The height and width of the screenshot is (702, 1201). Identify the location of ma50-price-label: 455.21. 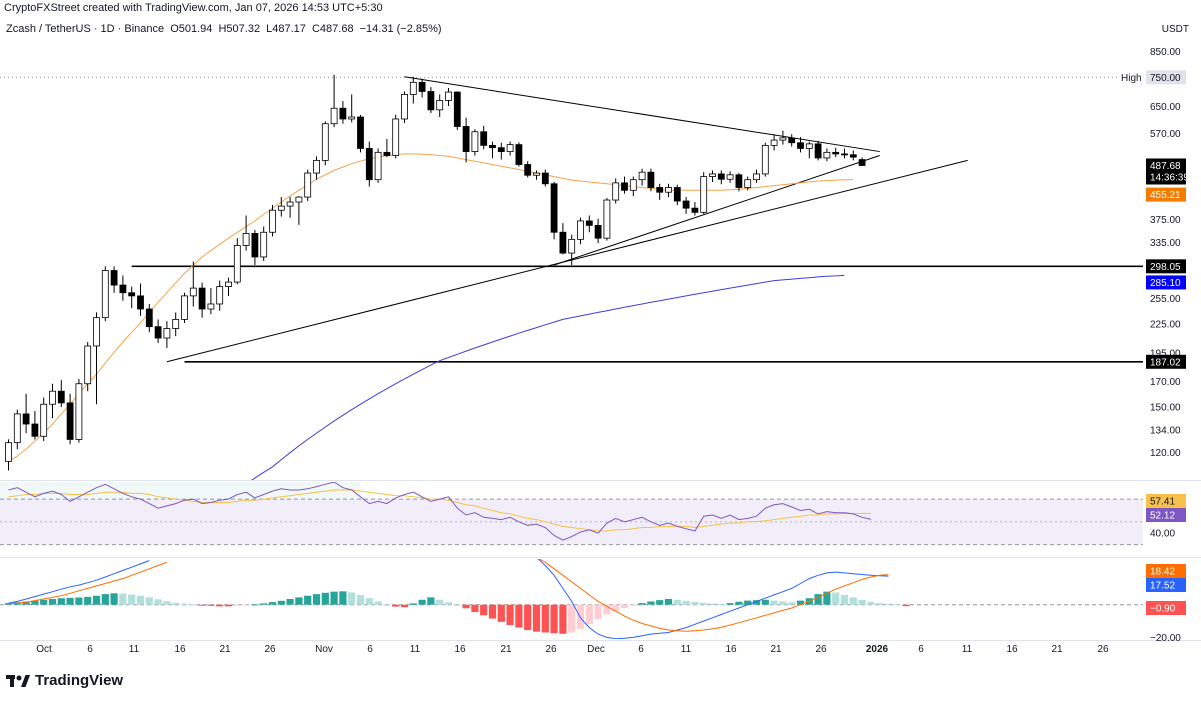
(1165, 195).